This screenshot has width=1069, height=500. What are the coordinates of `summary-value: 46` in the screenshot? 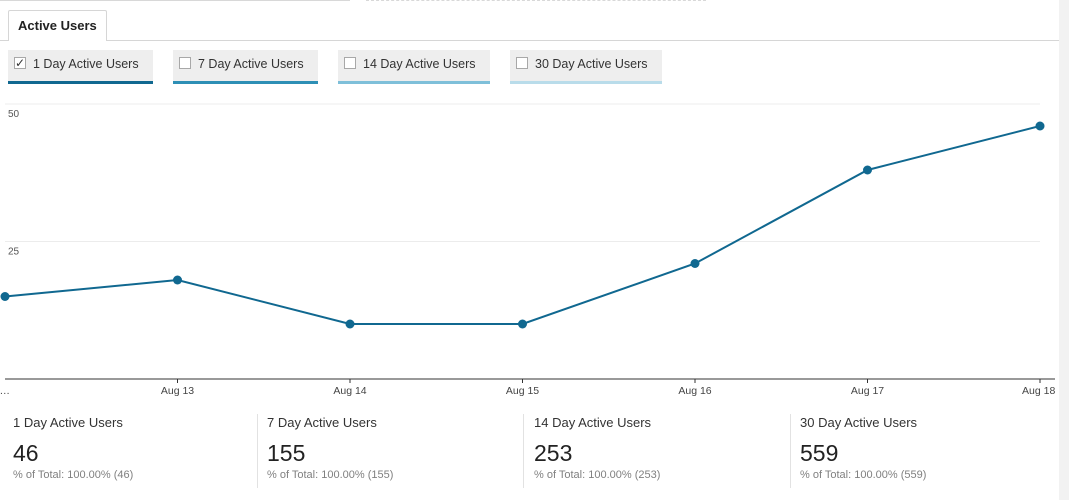 It's located at (26, 453).